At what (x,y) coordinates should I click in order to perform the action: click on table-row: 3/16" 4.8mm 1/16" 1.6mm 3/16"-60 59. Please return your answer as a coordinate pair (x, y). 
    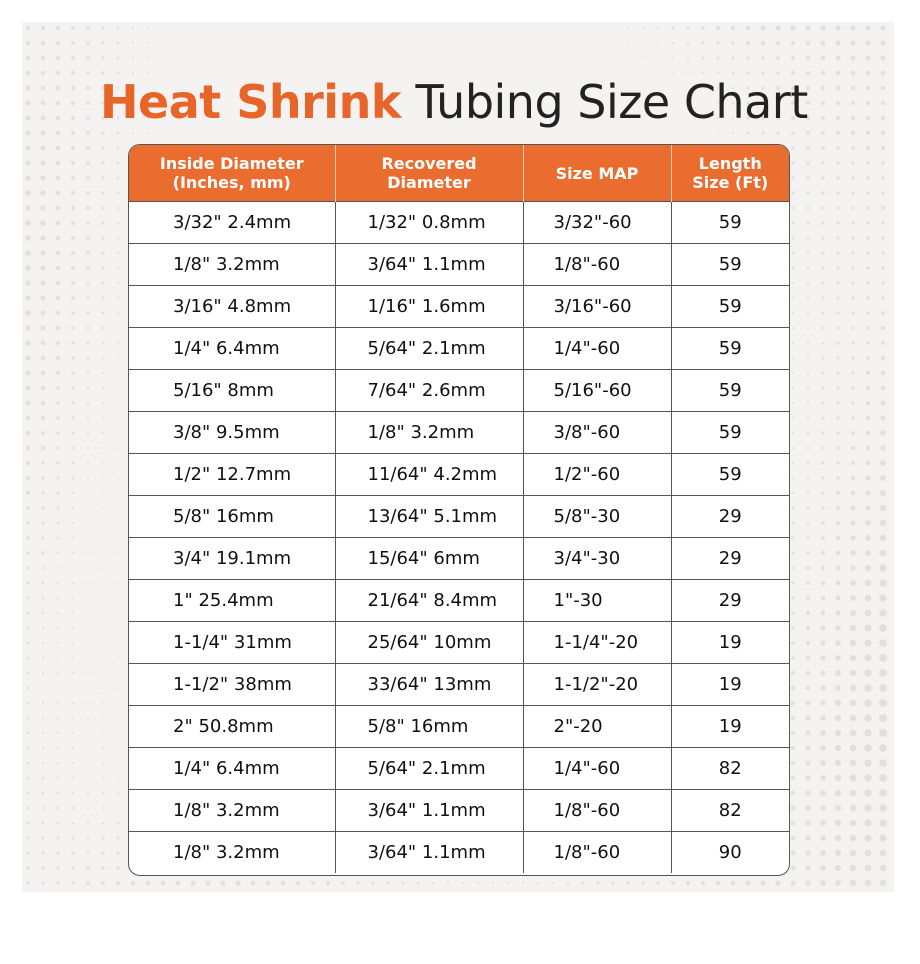
    Looking at the image, I should click on (459, 306).